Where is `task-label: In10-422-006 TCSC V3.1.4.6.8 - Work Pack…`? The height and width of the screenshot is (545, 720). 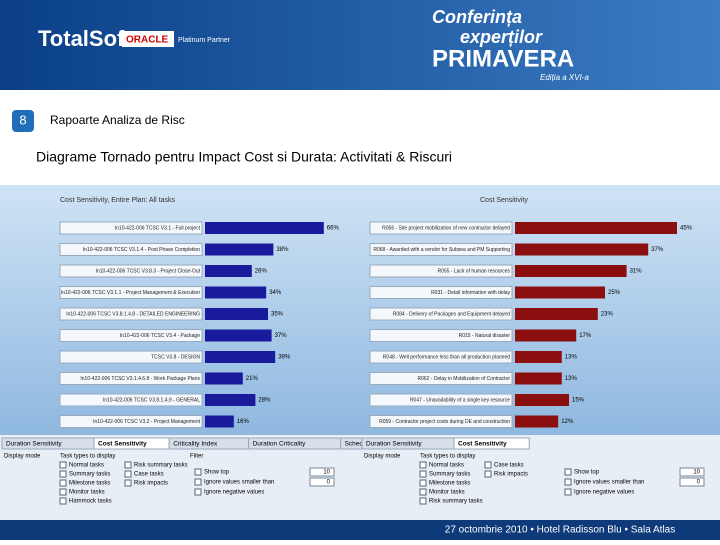 task-label: In10-422-006 TCSC V3.1.4.6.8 - Work Pack… is located at coordinates (140, 379).